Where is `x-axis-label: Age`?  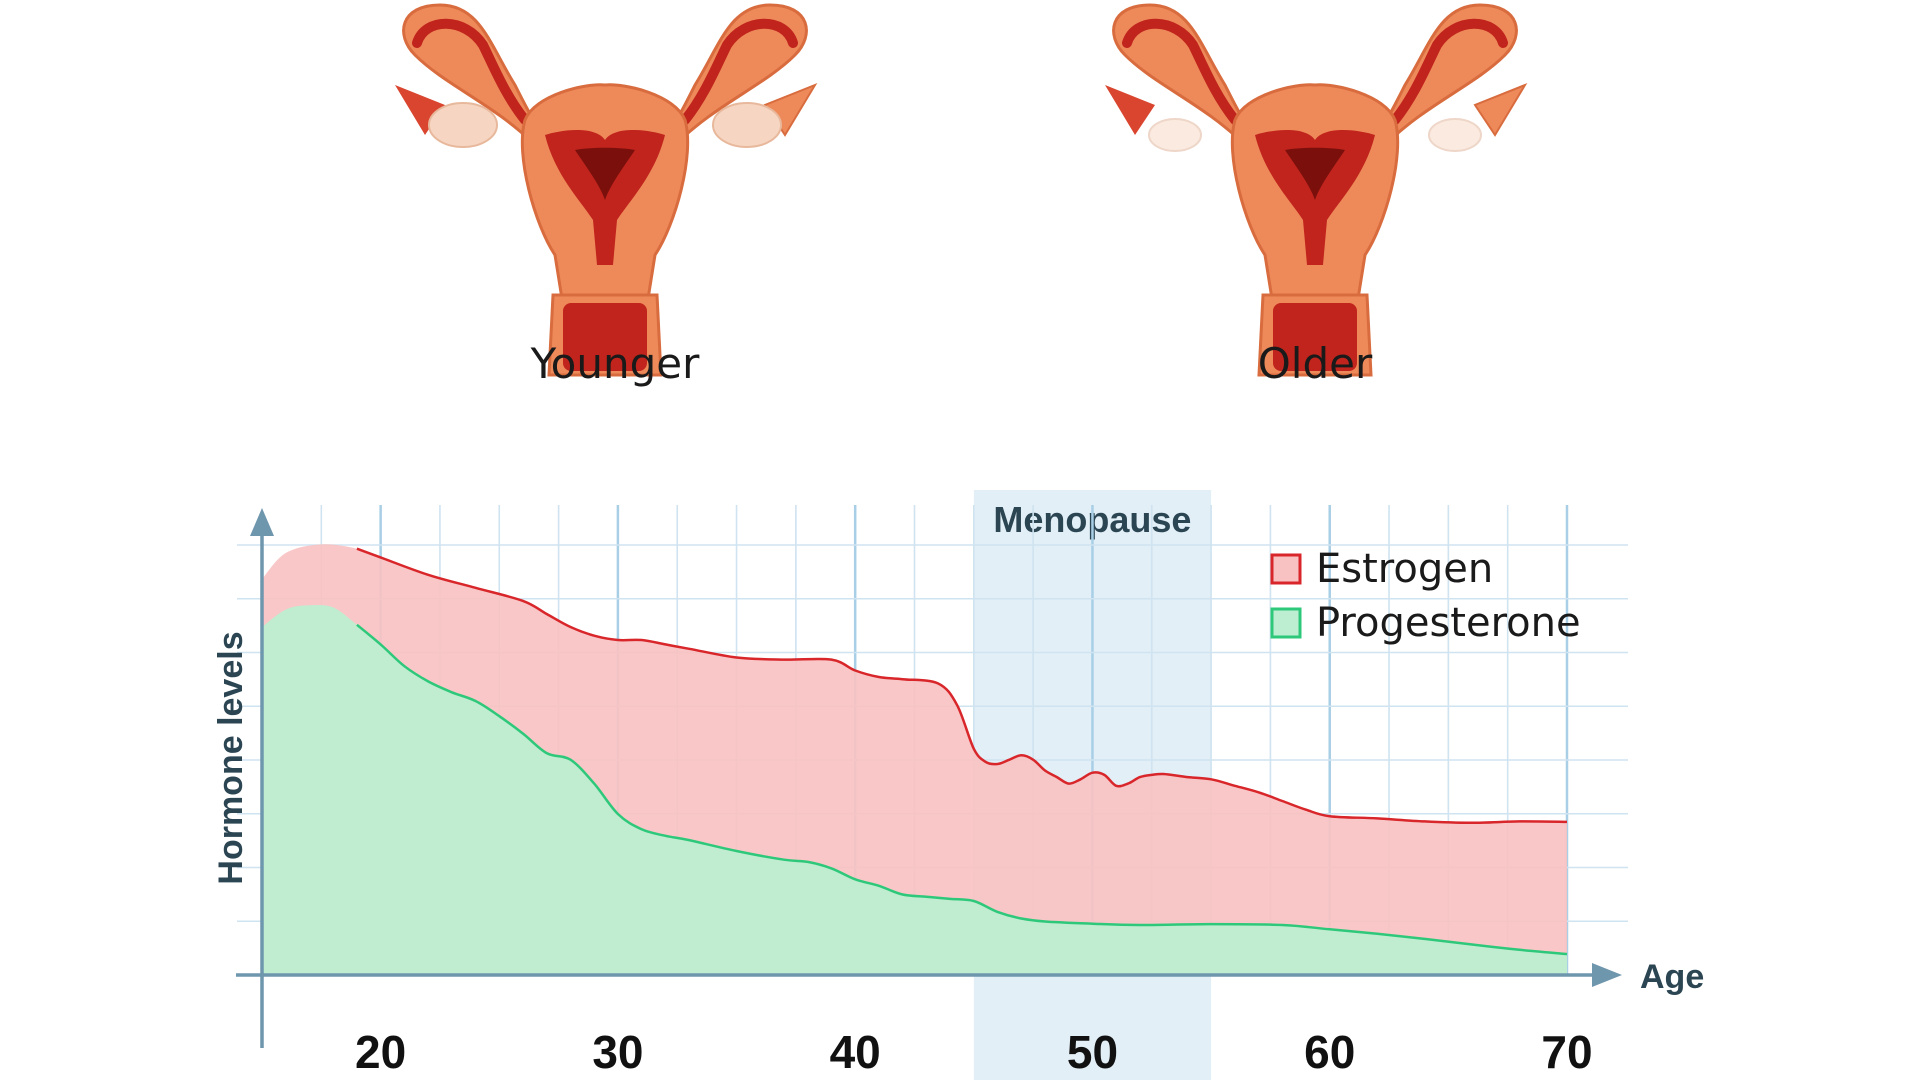
x-axis-label: Age is located at coordinates (1672, 977).